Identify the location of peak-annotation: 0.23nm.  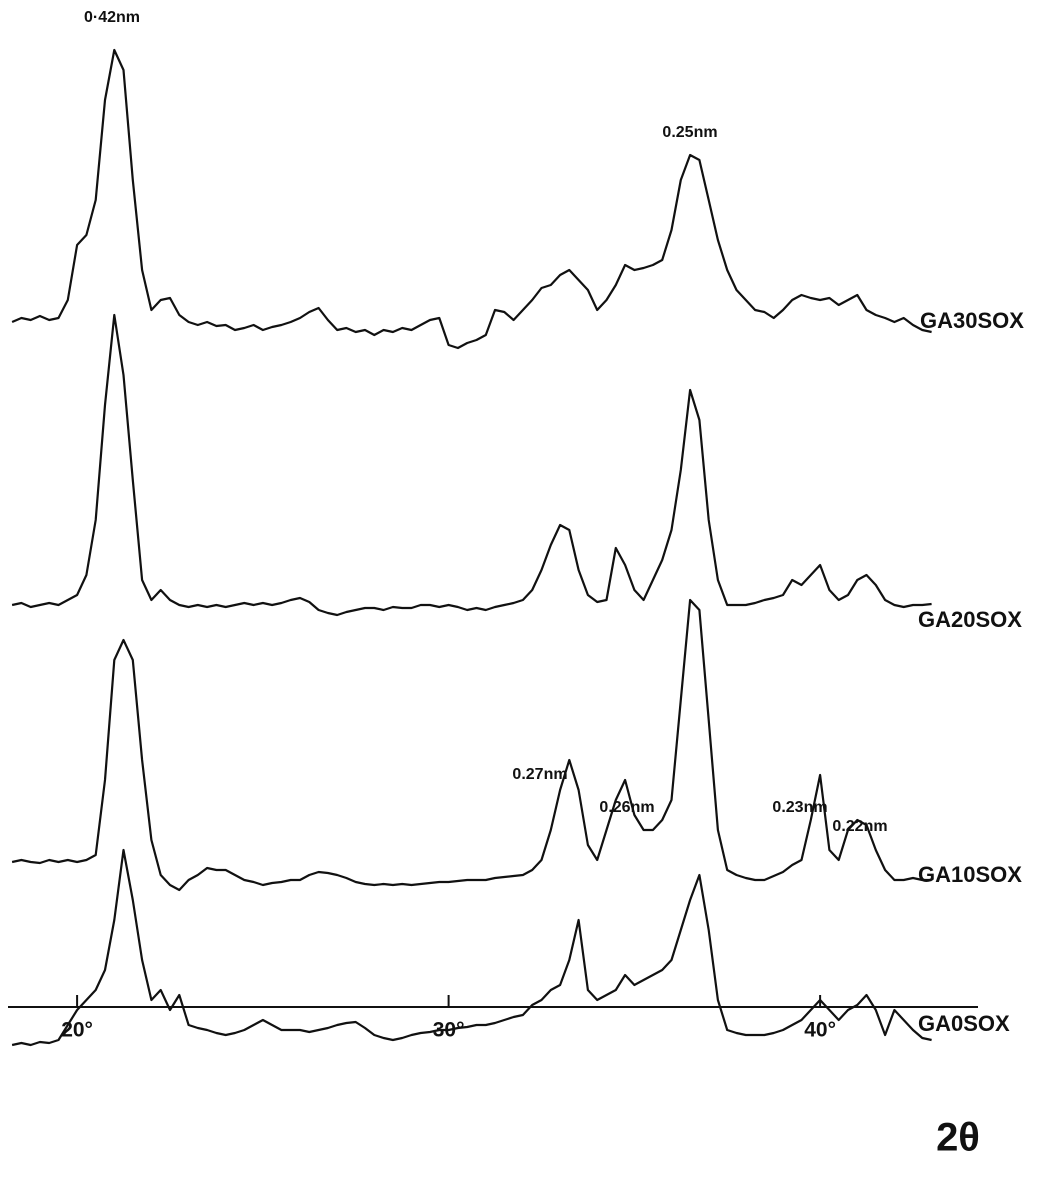
(799, 807).